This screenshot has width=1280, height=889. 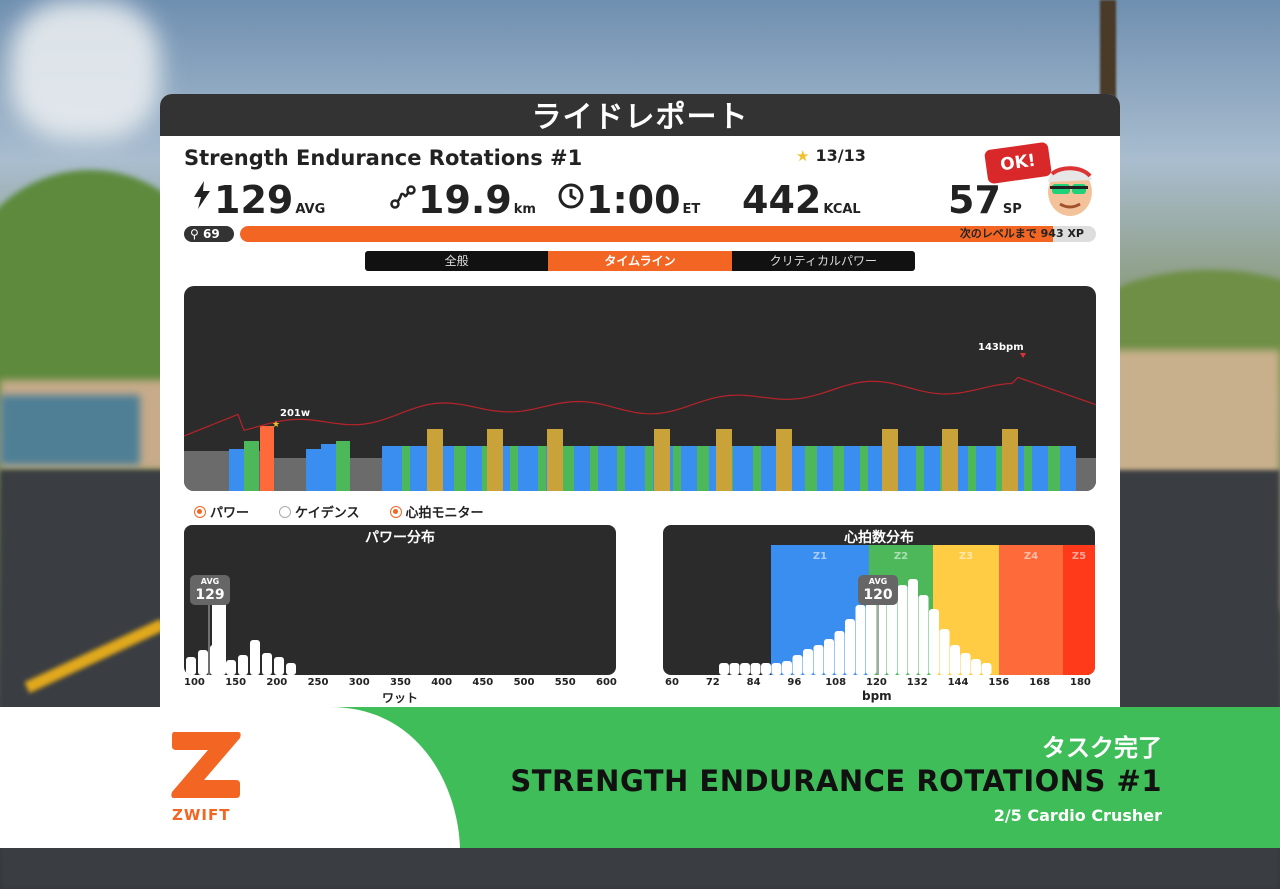 I want to click on tab-critical-power: クリティカルパワー, so click(x=823, y=261).